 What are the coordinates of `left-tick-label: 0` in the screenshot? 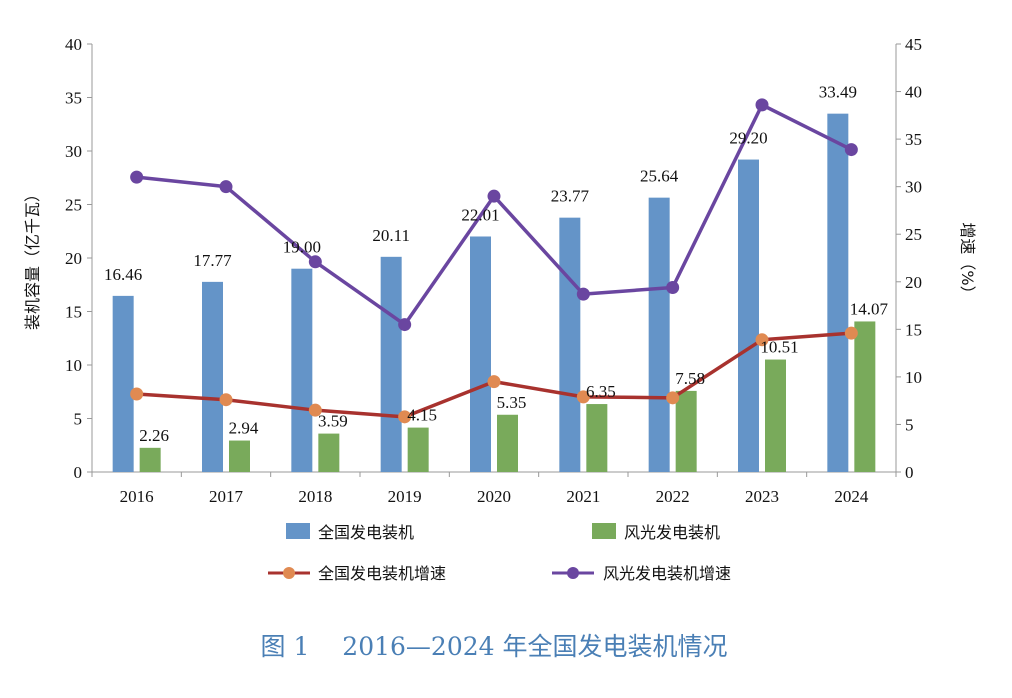 It's located at (78, 472).